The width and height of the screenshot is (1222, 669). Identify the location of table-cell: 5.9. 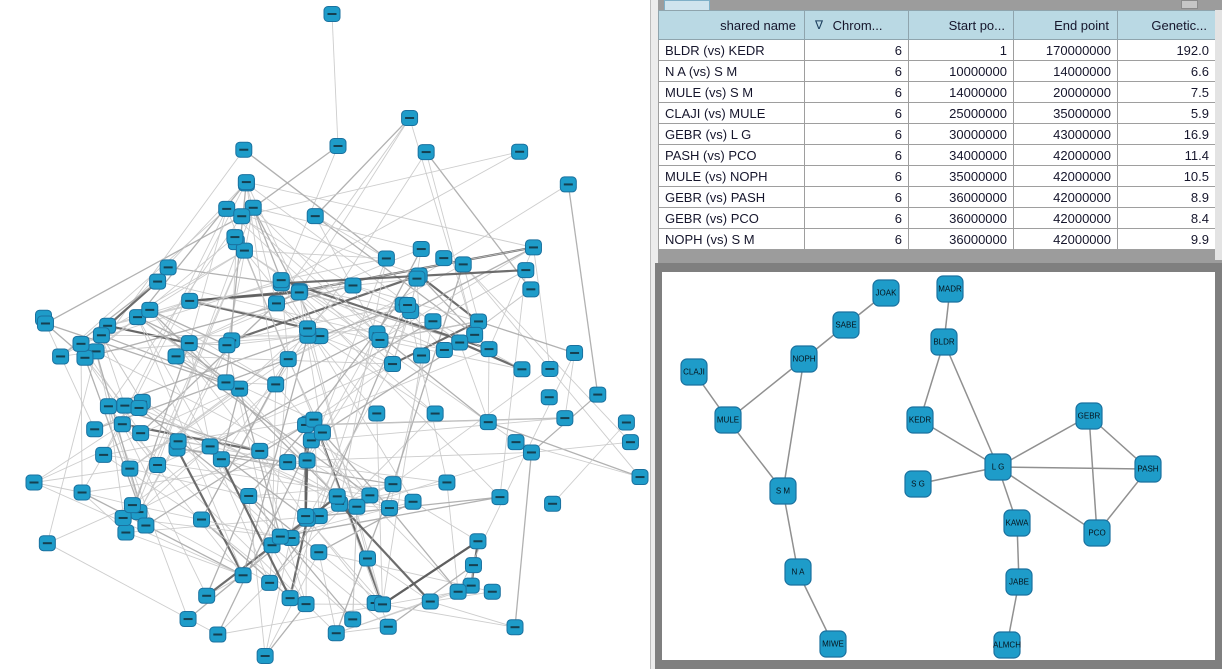
(1166, 113).